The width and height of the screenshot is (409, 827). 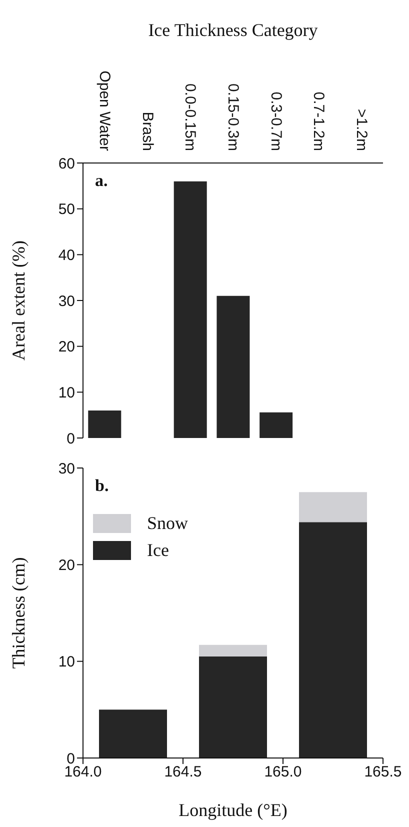 I want to click on y-tick-label: 50, so click(x=66, y=209).